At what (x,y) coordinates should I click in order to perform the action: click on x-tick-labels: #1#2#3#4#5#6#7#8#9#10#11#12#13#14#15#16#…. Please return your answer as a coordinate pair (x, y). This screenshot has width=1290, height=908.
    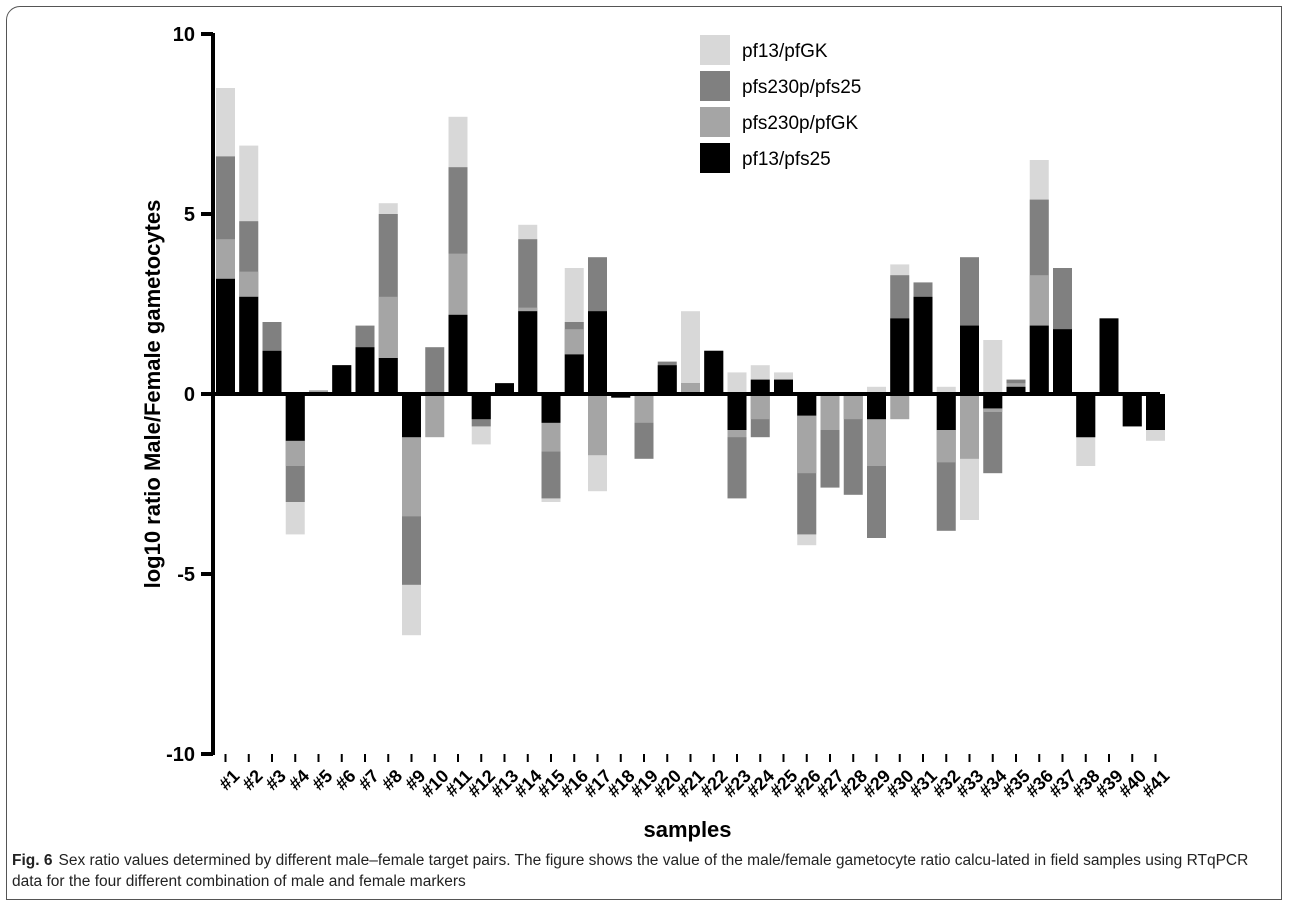
    Looking at the image, I should click on (694, 777).